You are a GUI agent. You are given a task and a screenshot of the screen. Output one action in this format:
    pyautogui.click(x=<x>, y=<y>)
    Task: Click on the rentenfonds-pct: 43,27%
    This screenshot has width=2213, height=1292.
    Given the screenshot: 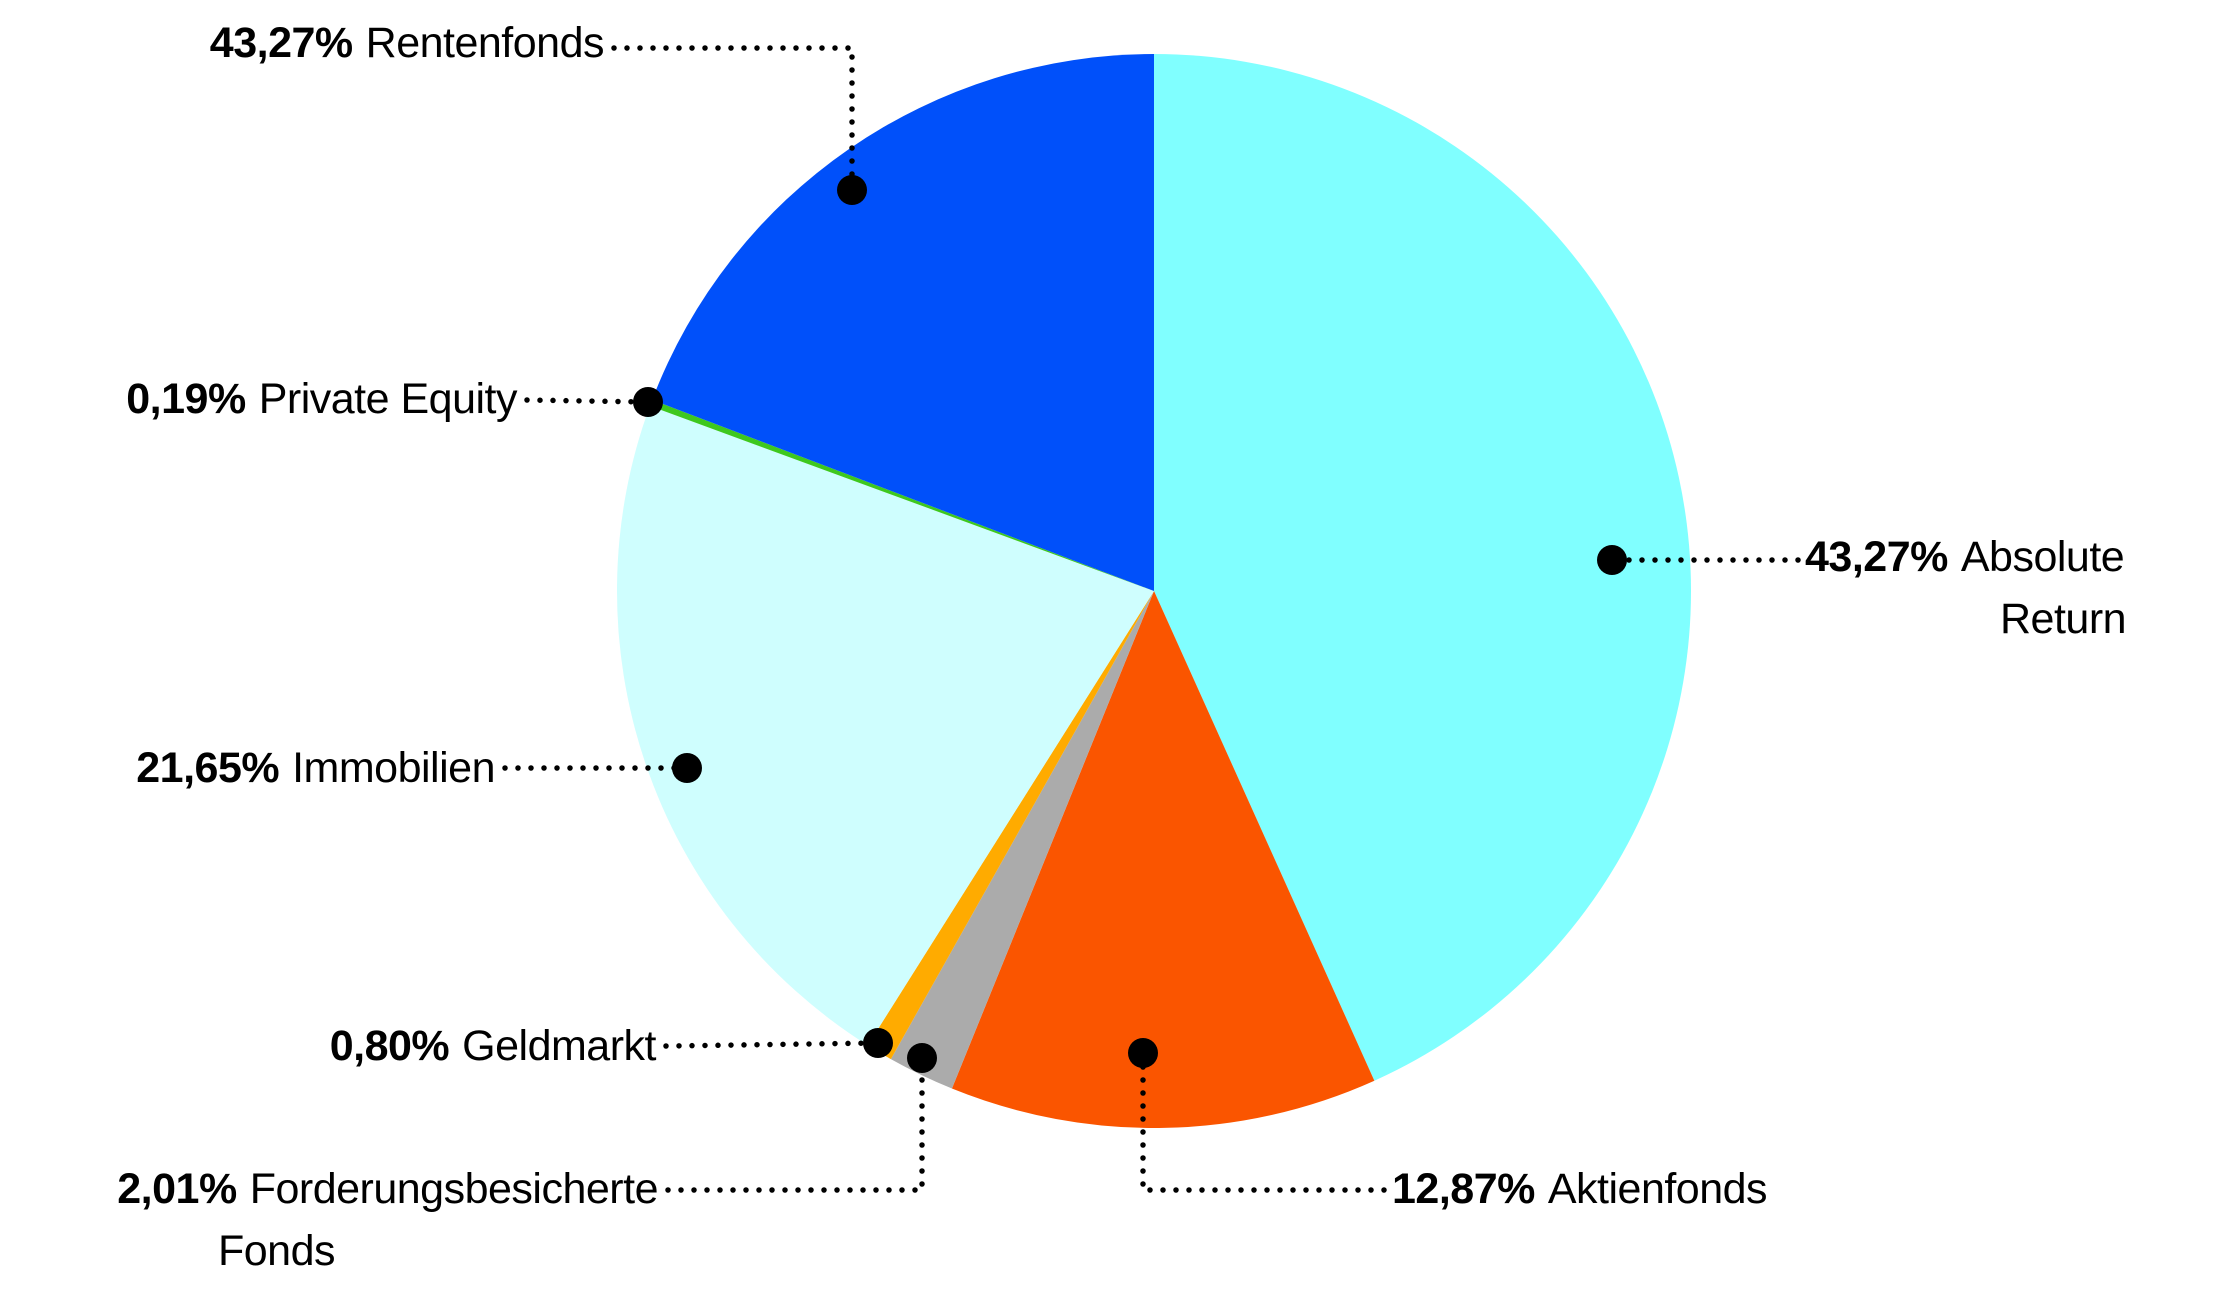 What is the action you would take?
    pyautogui.click(x=281, y=43)
    